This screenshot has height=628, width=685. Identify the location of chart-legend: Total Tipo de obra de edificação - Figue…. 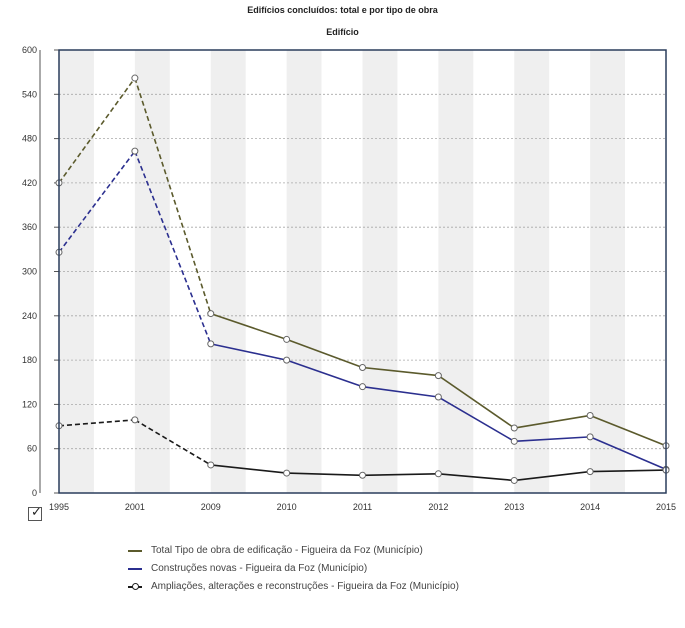
(293, 568).